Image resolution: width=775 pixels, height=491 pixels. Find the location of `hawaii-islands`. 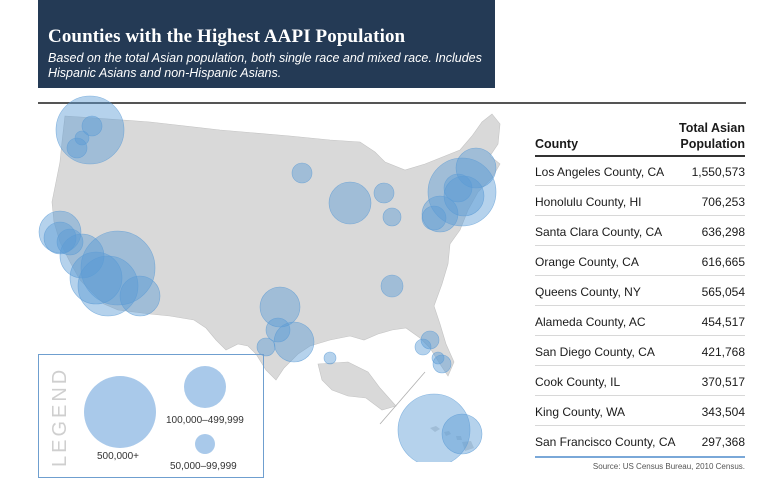

hawaii-islands is located at coordinates (452, 438).